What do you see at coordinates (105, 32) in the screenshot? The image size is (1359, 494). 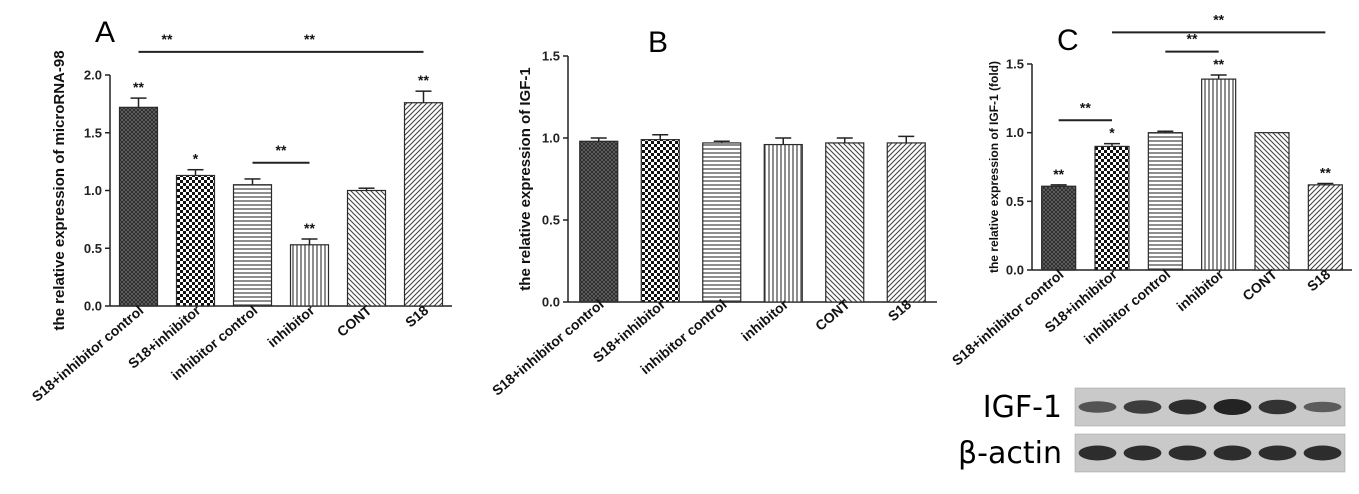 I see `panel-label: A` at bounding box center [105, 32].